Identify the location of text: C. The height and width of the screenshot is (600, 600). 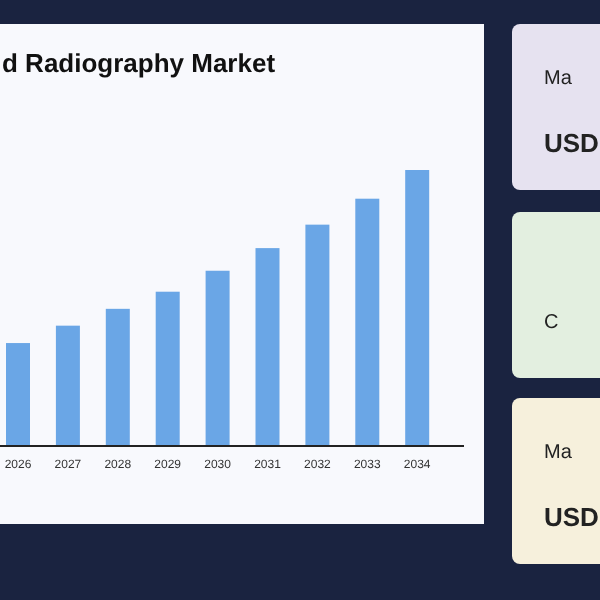
(551, 323).